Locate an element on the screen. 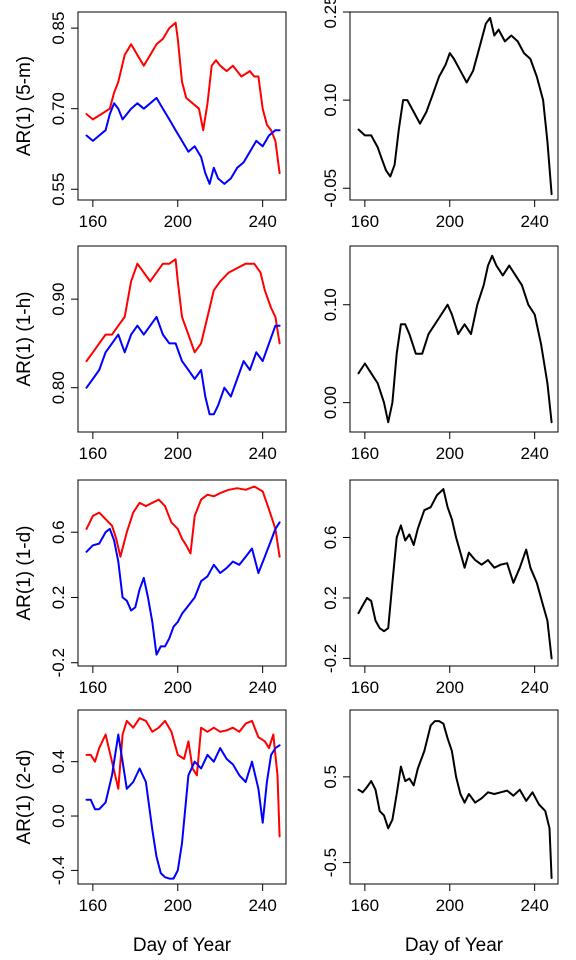 The image size is (576, 960). chart-panel-2: 160 200 240 -0.05 0.10 0.25 is located at coordinates (440, 115).